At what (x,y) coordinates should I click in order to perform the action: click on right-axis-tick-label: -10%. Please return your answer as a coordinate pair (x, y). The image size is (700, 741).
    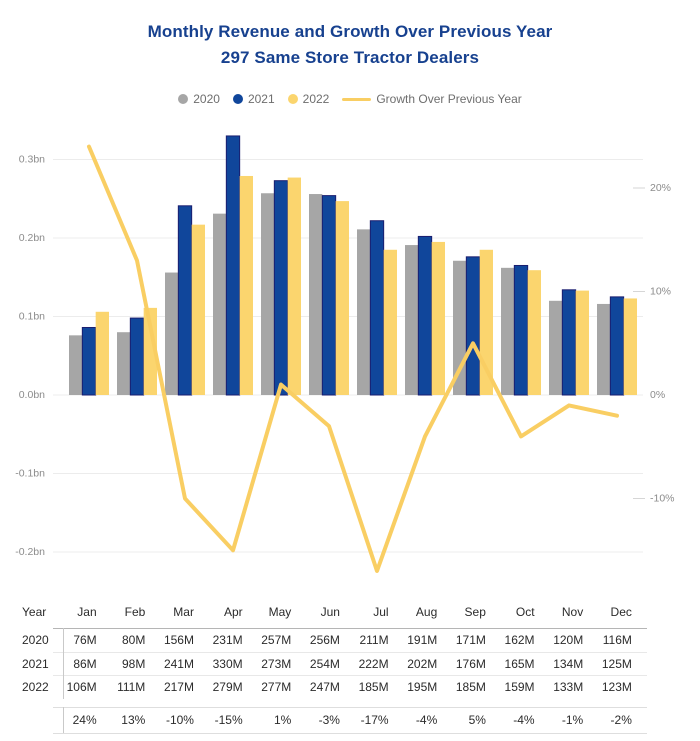
    Looking at the image, I should click on (662, 498).